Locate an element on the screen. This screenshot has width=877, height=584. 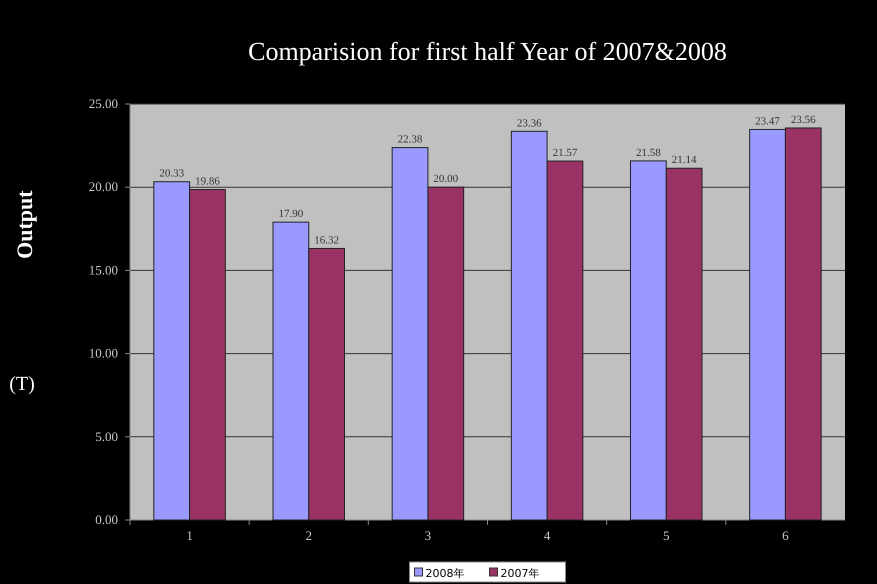
y-tick-label: 15.00 is located at coordinates (103, 270).